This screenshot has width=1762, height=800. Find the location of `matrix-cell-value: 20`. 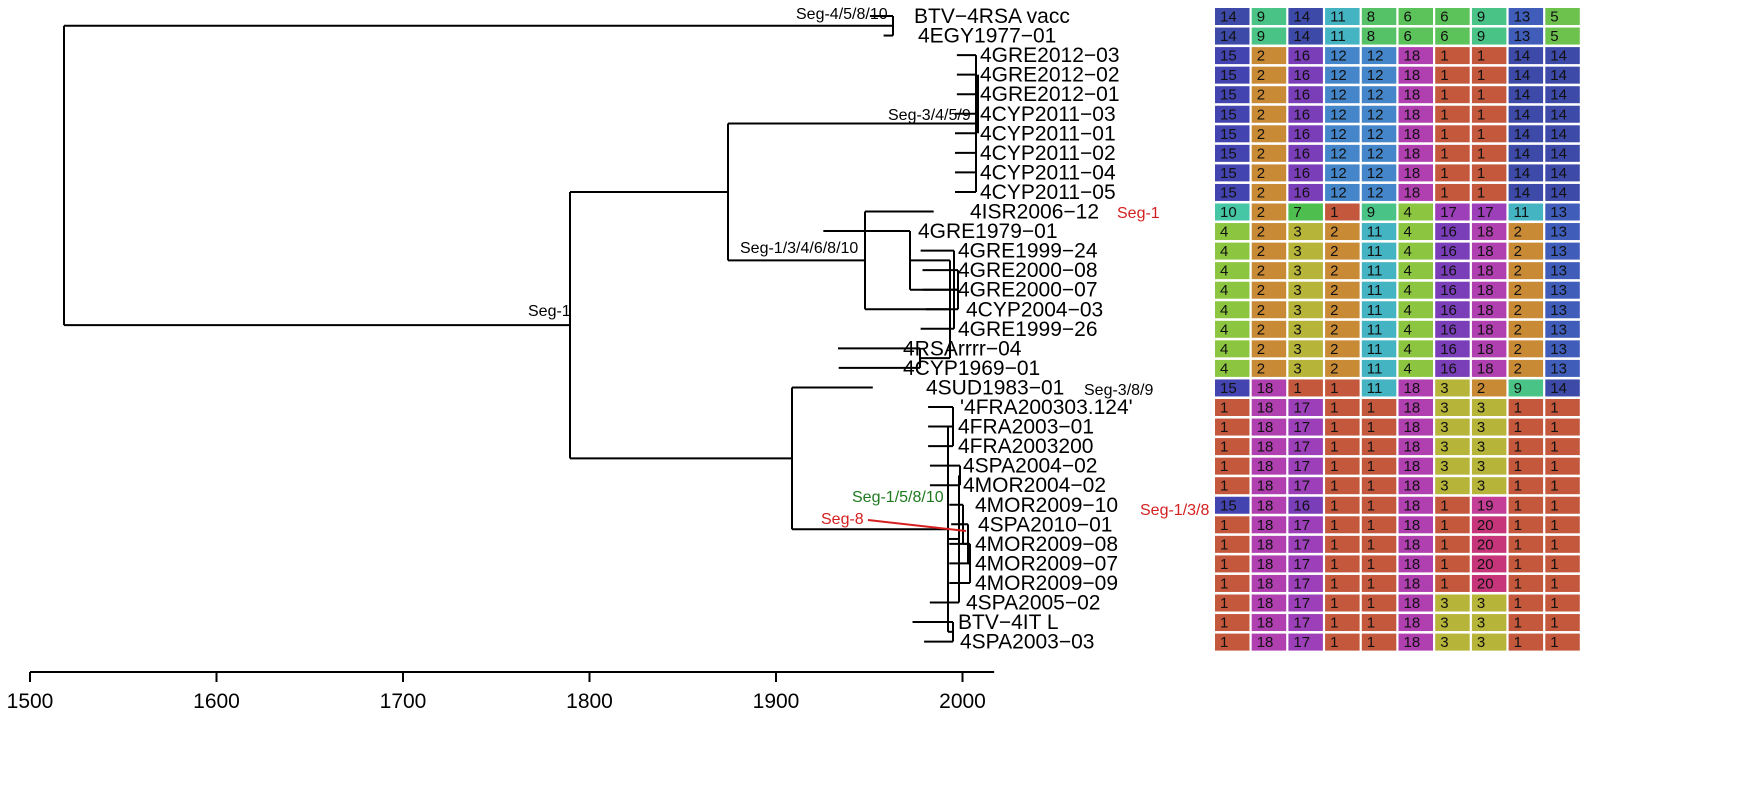

matrix-cell-value: 20 is located at coordinates (1485, 583).